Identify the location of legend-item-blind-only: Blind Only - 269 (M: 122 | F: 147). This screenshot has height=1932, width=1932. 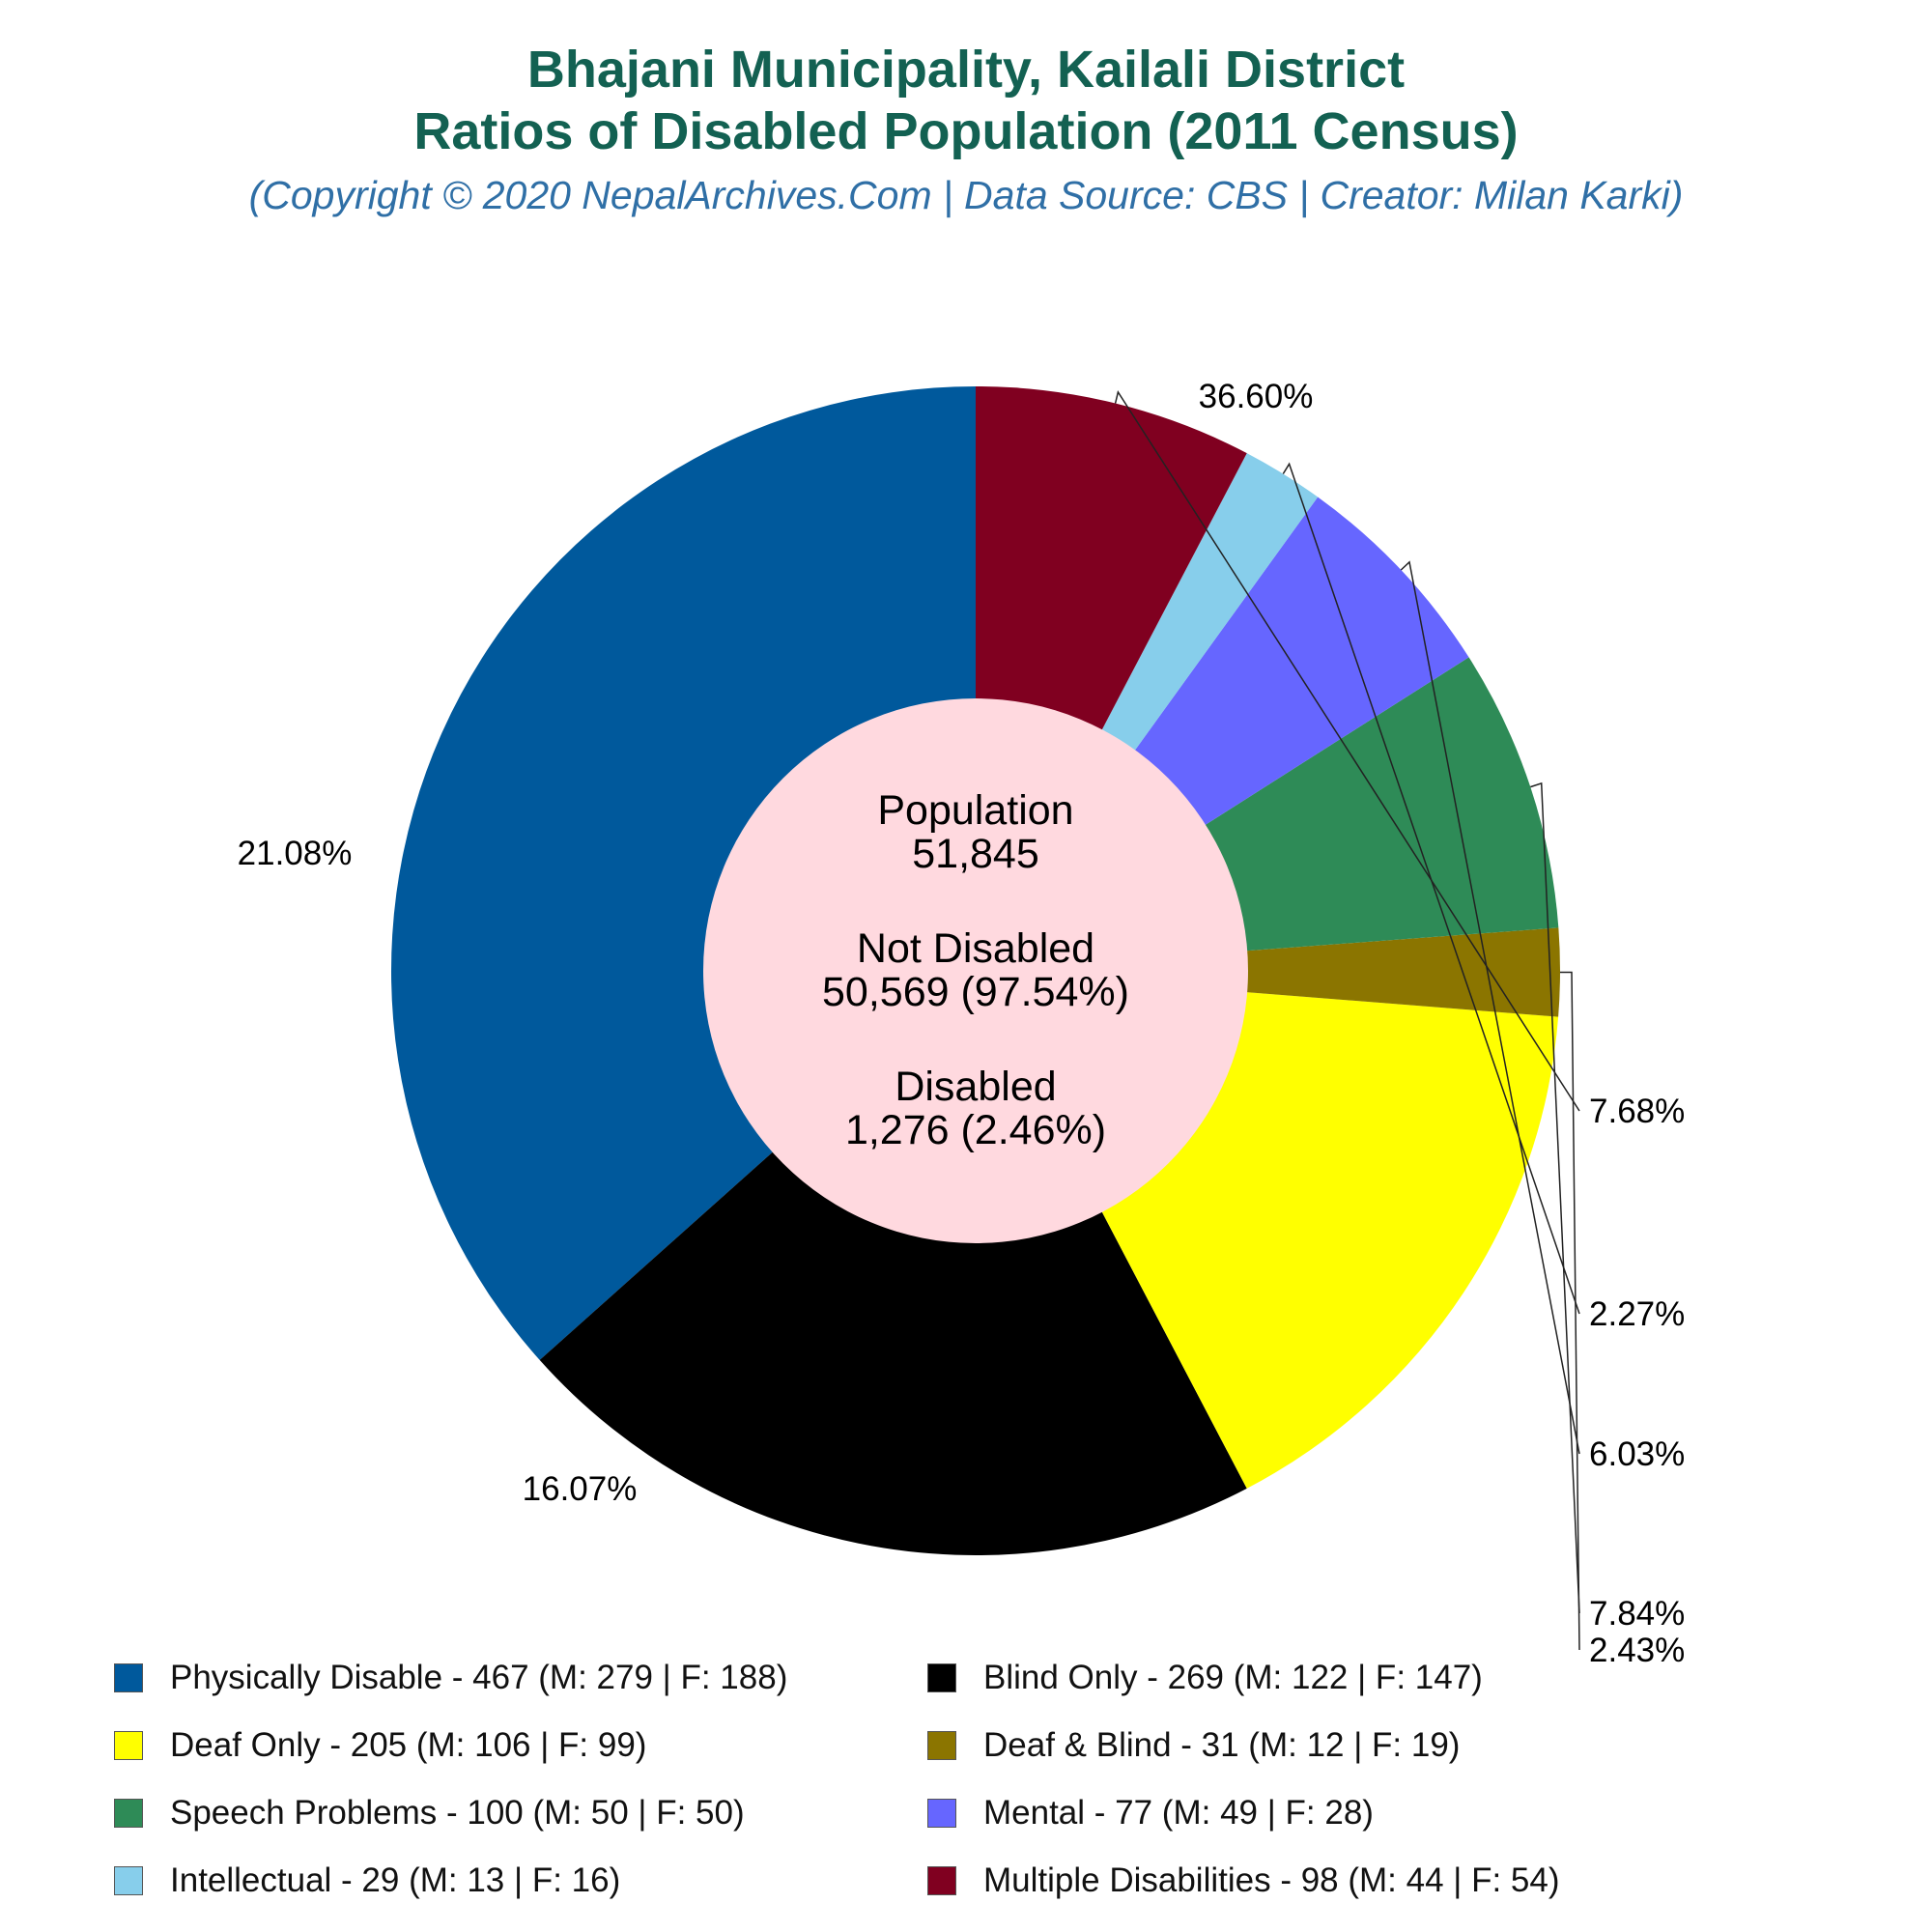
(1205, 1678).